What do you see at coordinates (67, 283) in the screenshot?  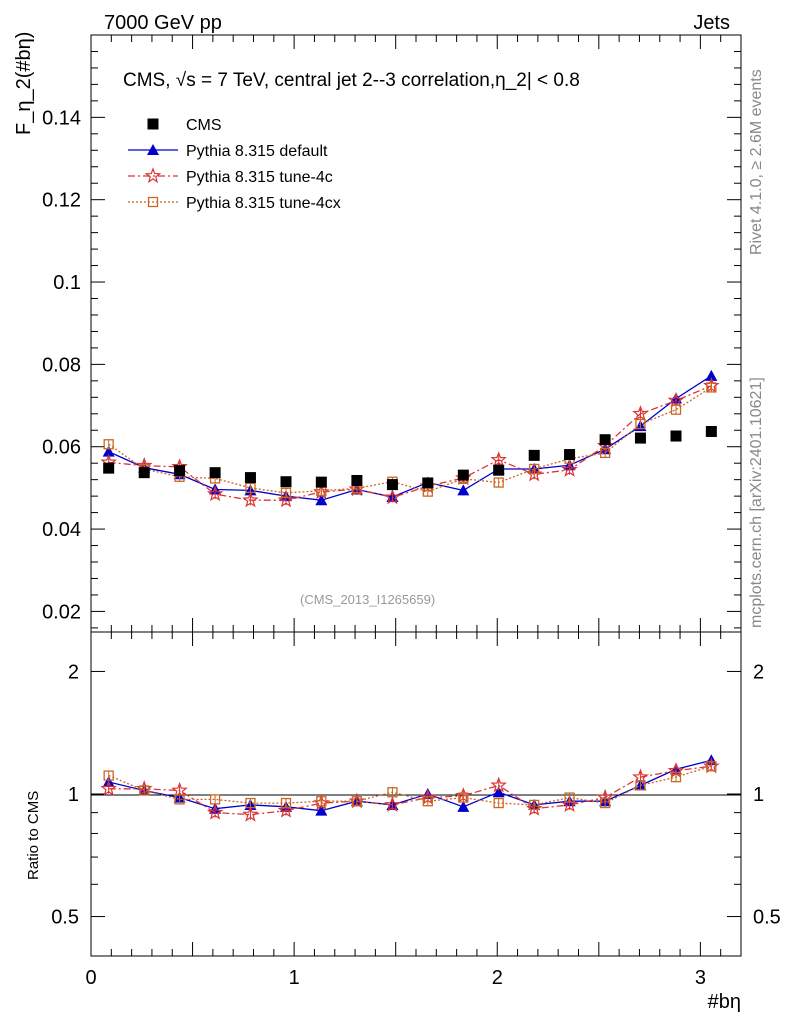 I see `main-ytick-label: 0.1` at bounding box center [67, 283].